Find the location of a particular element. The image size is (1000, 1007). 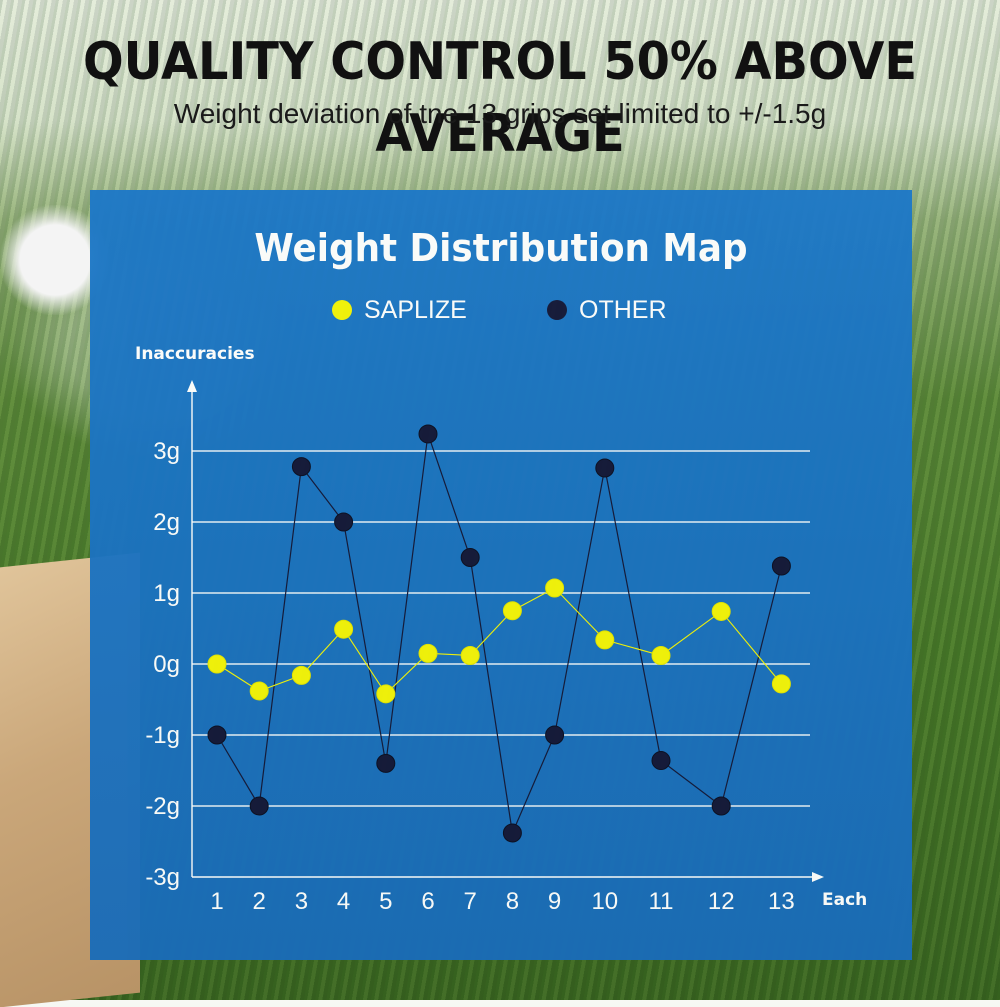

y-tick-label: 3g is located at coordinates (166, 451).